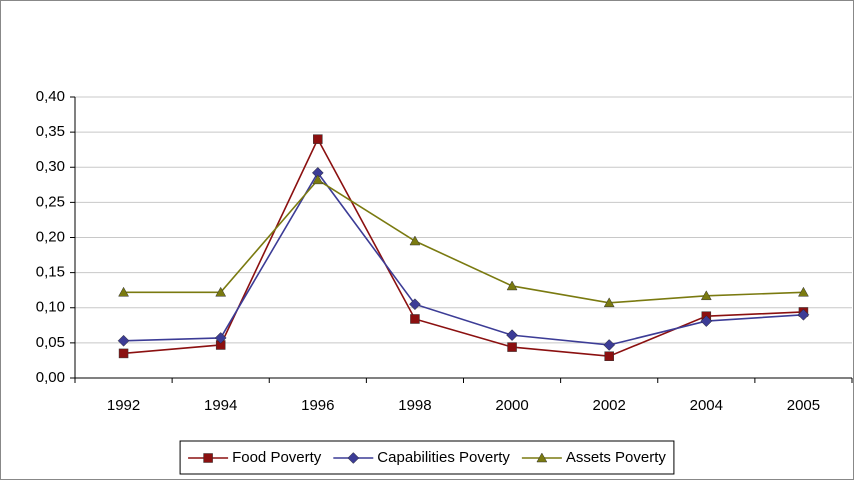 This screenshot has width=854, height=480. I want to click on y-tick-label: 0,40, so click(50, 96).